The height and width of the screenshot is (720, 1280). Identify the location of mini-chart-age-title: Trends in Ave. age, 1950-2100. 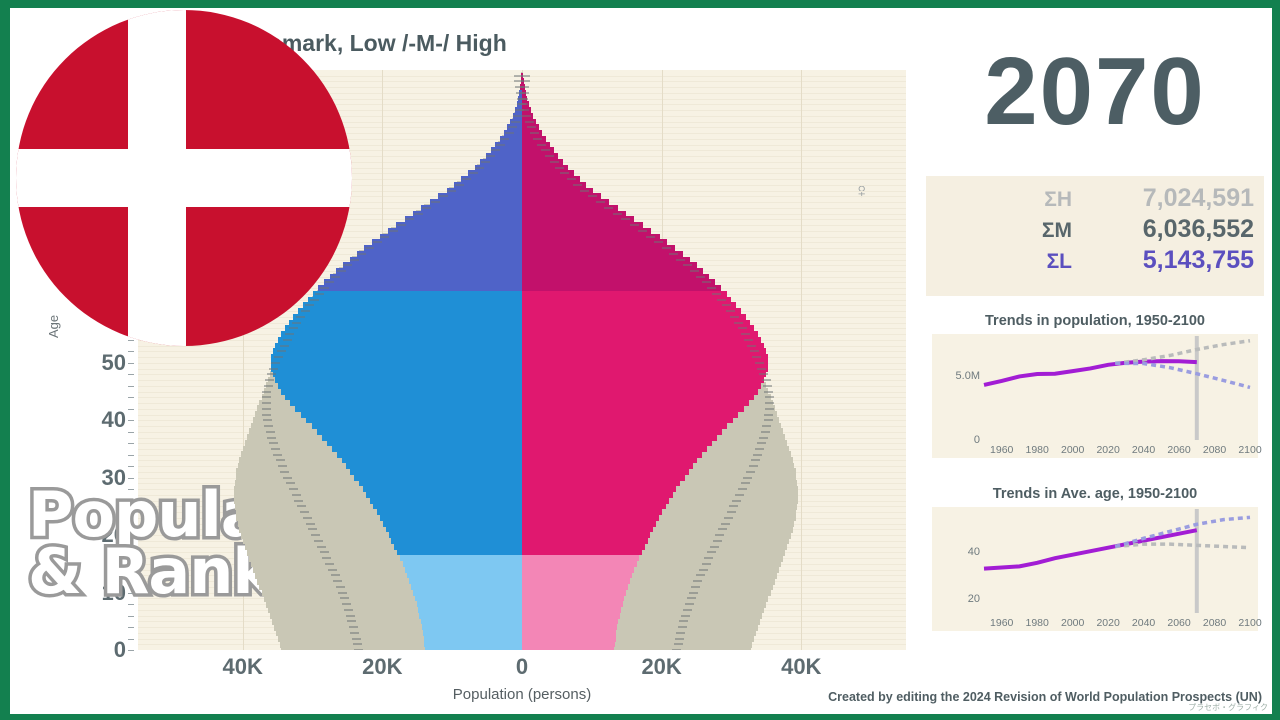
(1095, 494).